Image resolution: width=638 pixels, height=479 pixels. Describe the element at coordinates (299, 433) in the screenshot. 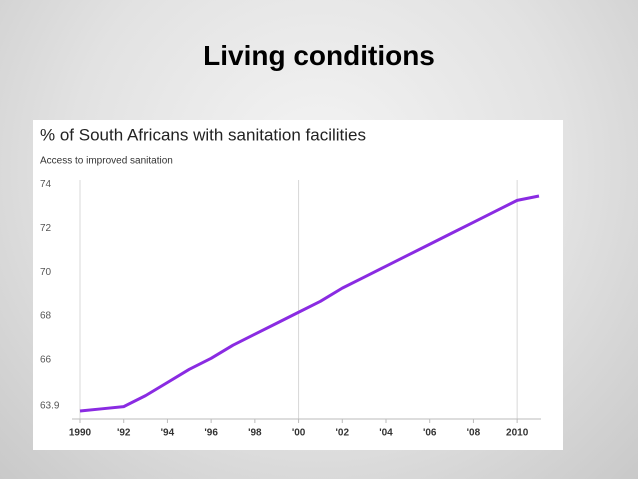

I see `x-tick-label: '00` at that location.